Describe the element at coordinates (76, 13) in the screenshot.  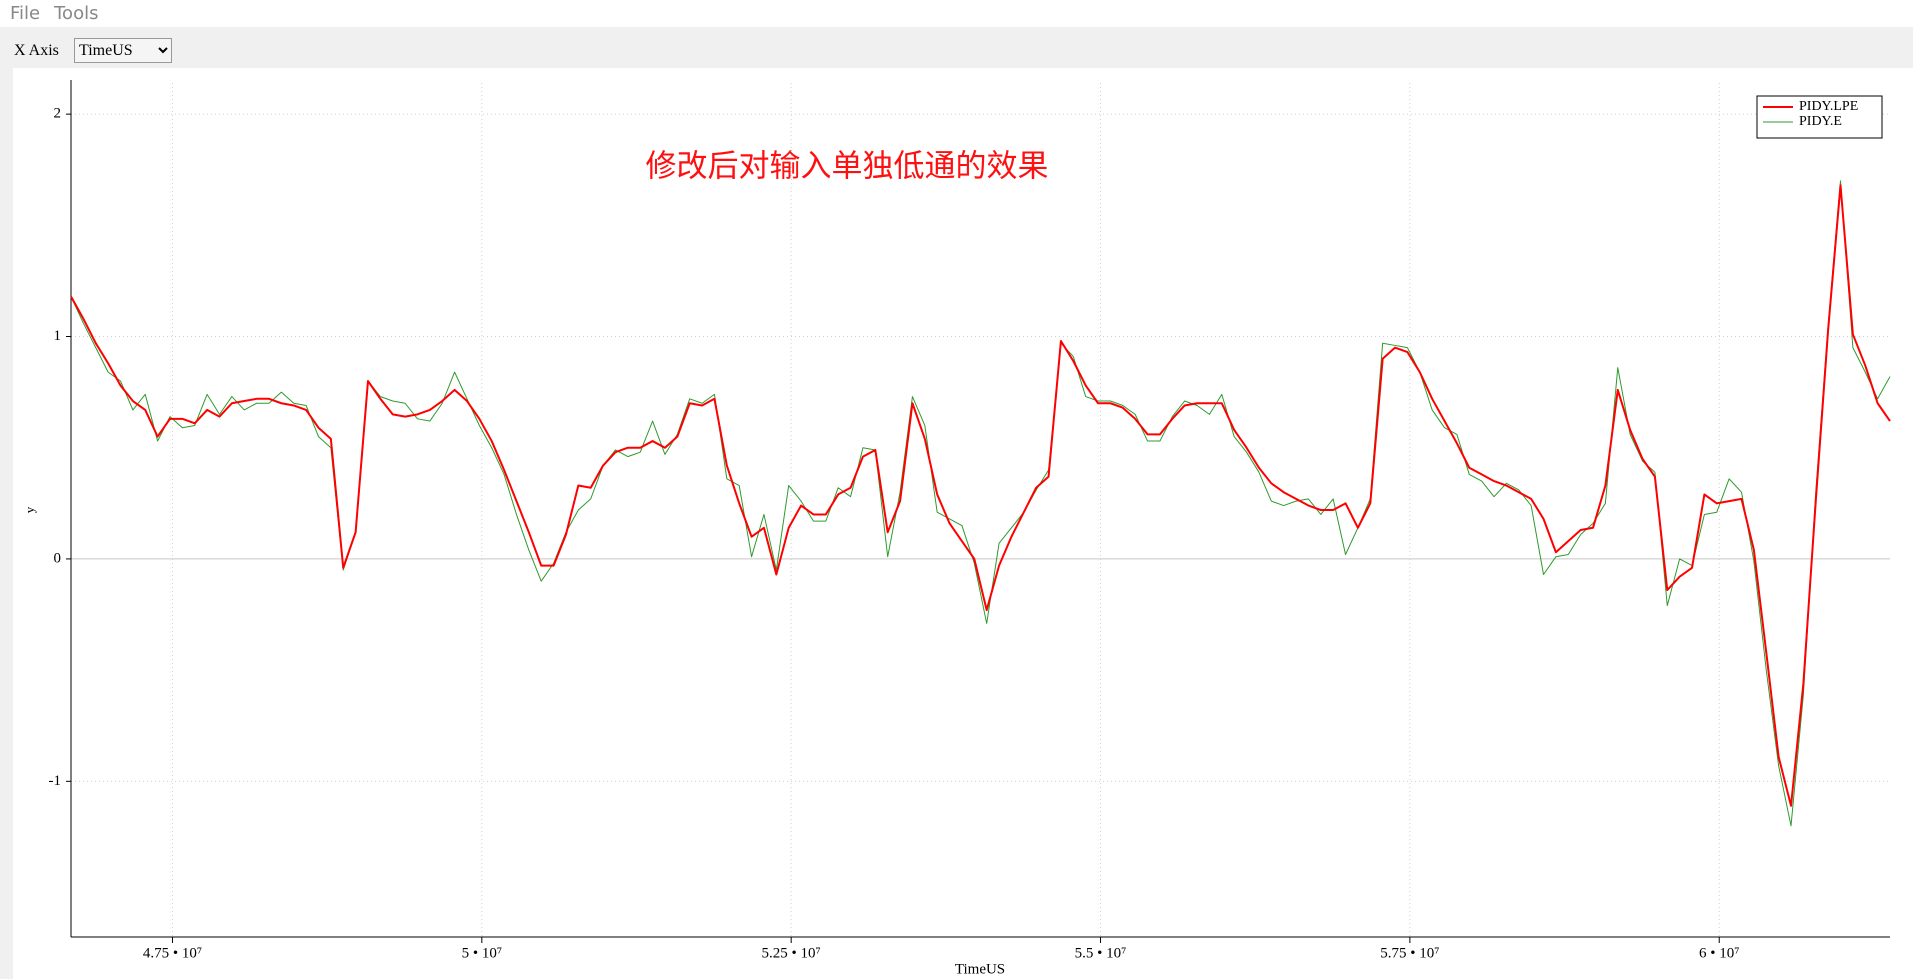
I see `menu-item: Tools` at that location.